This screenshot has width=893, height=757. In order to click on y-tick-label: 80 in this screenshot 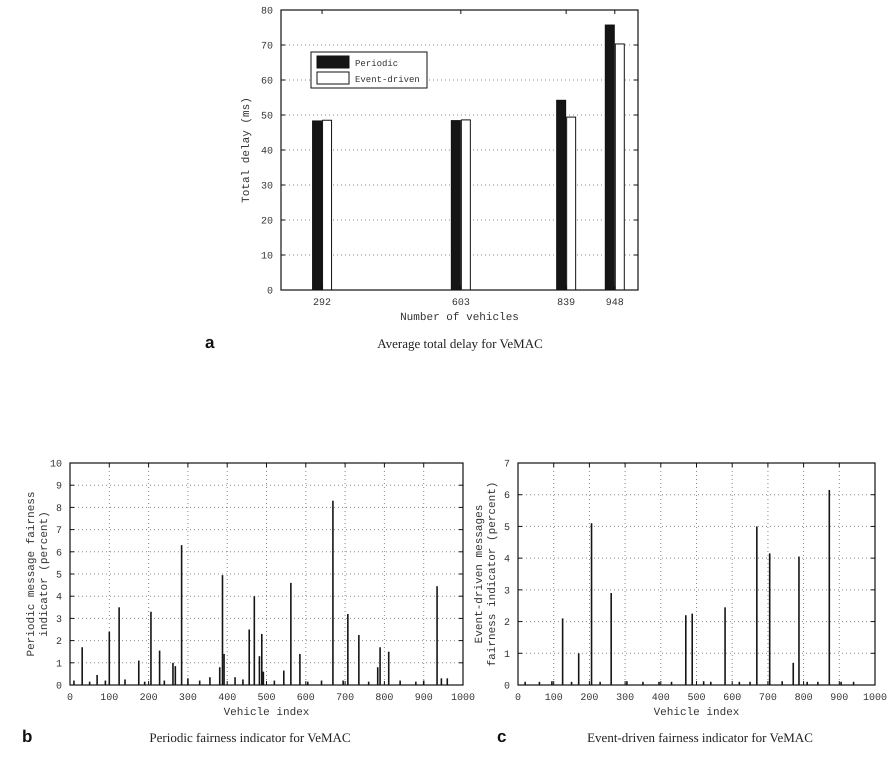, I will do `click(266, 12)`.